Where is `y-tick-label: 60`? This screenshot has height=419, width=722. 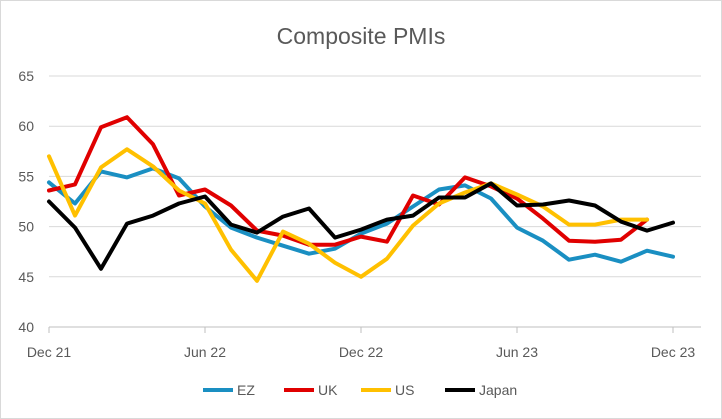
y-tick-label: 60 is located at coordinates (26, 126).